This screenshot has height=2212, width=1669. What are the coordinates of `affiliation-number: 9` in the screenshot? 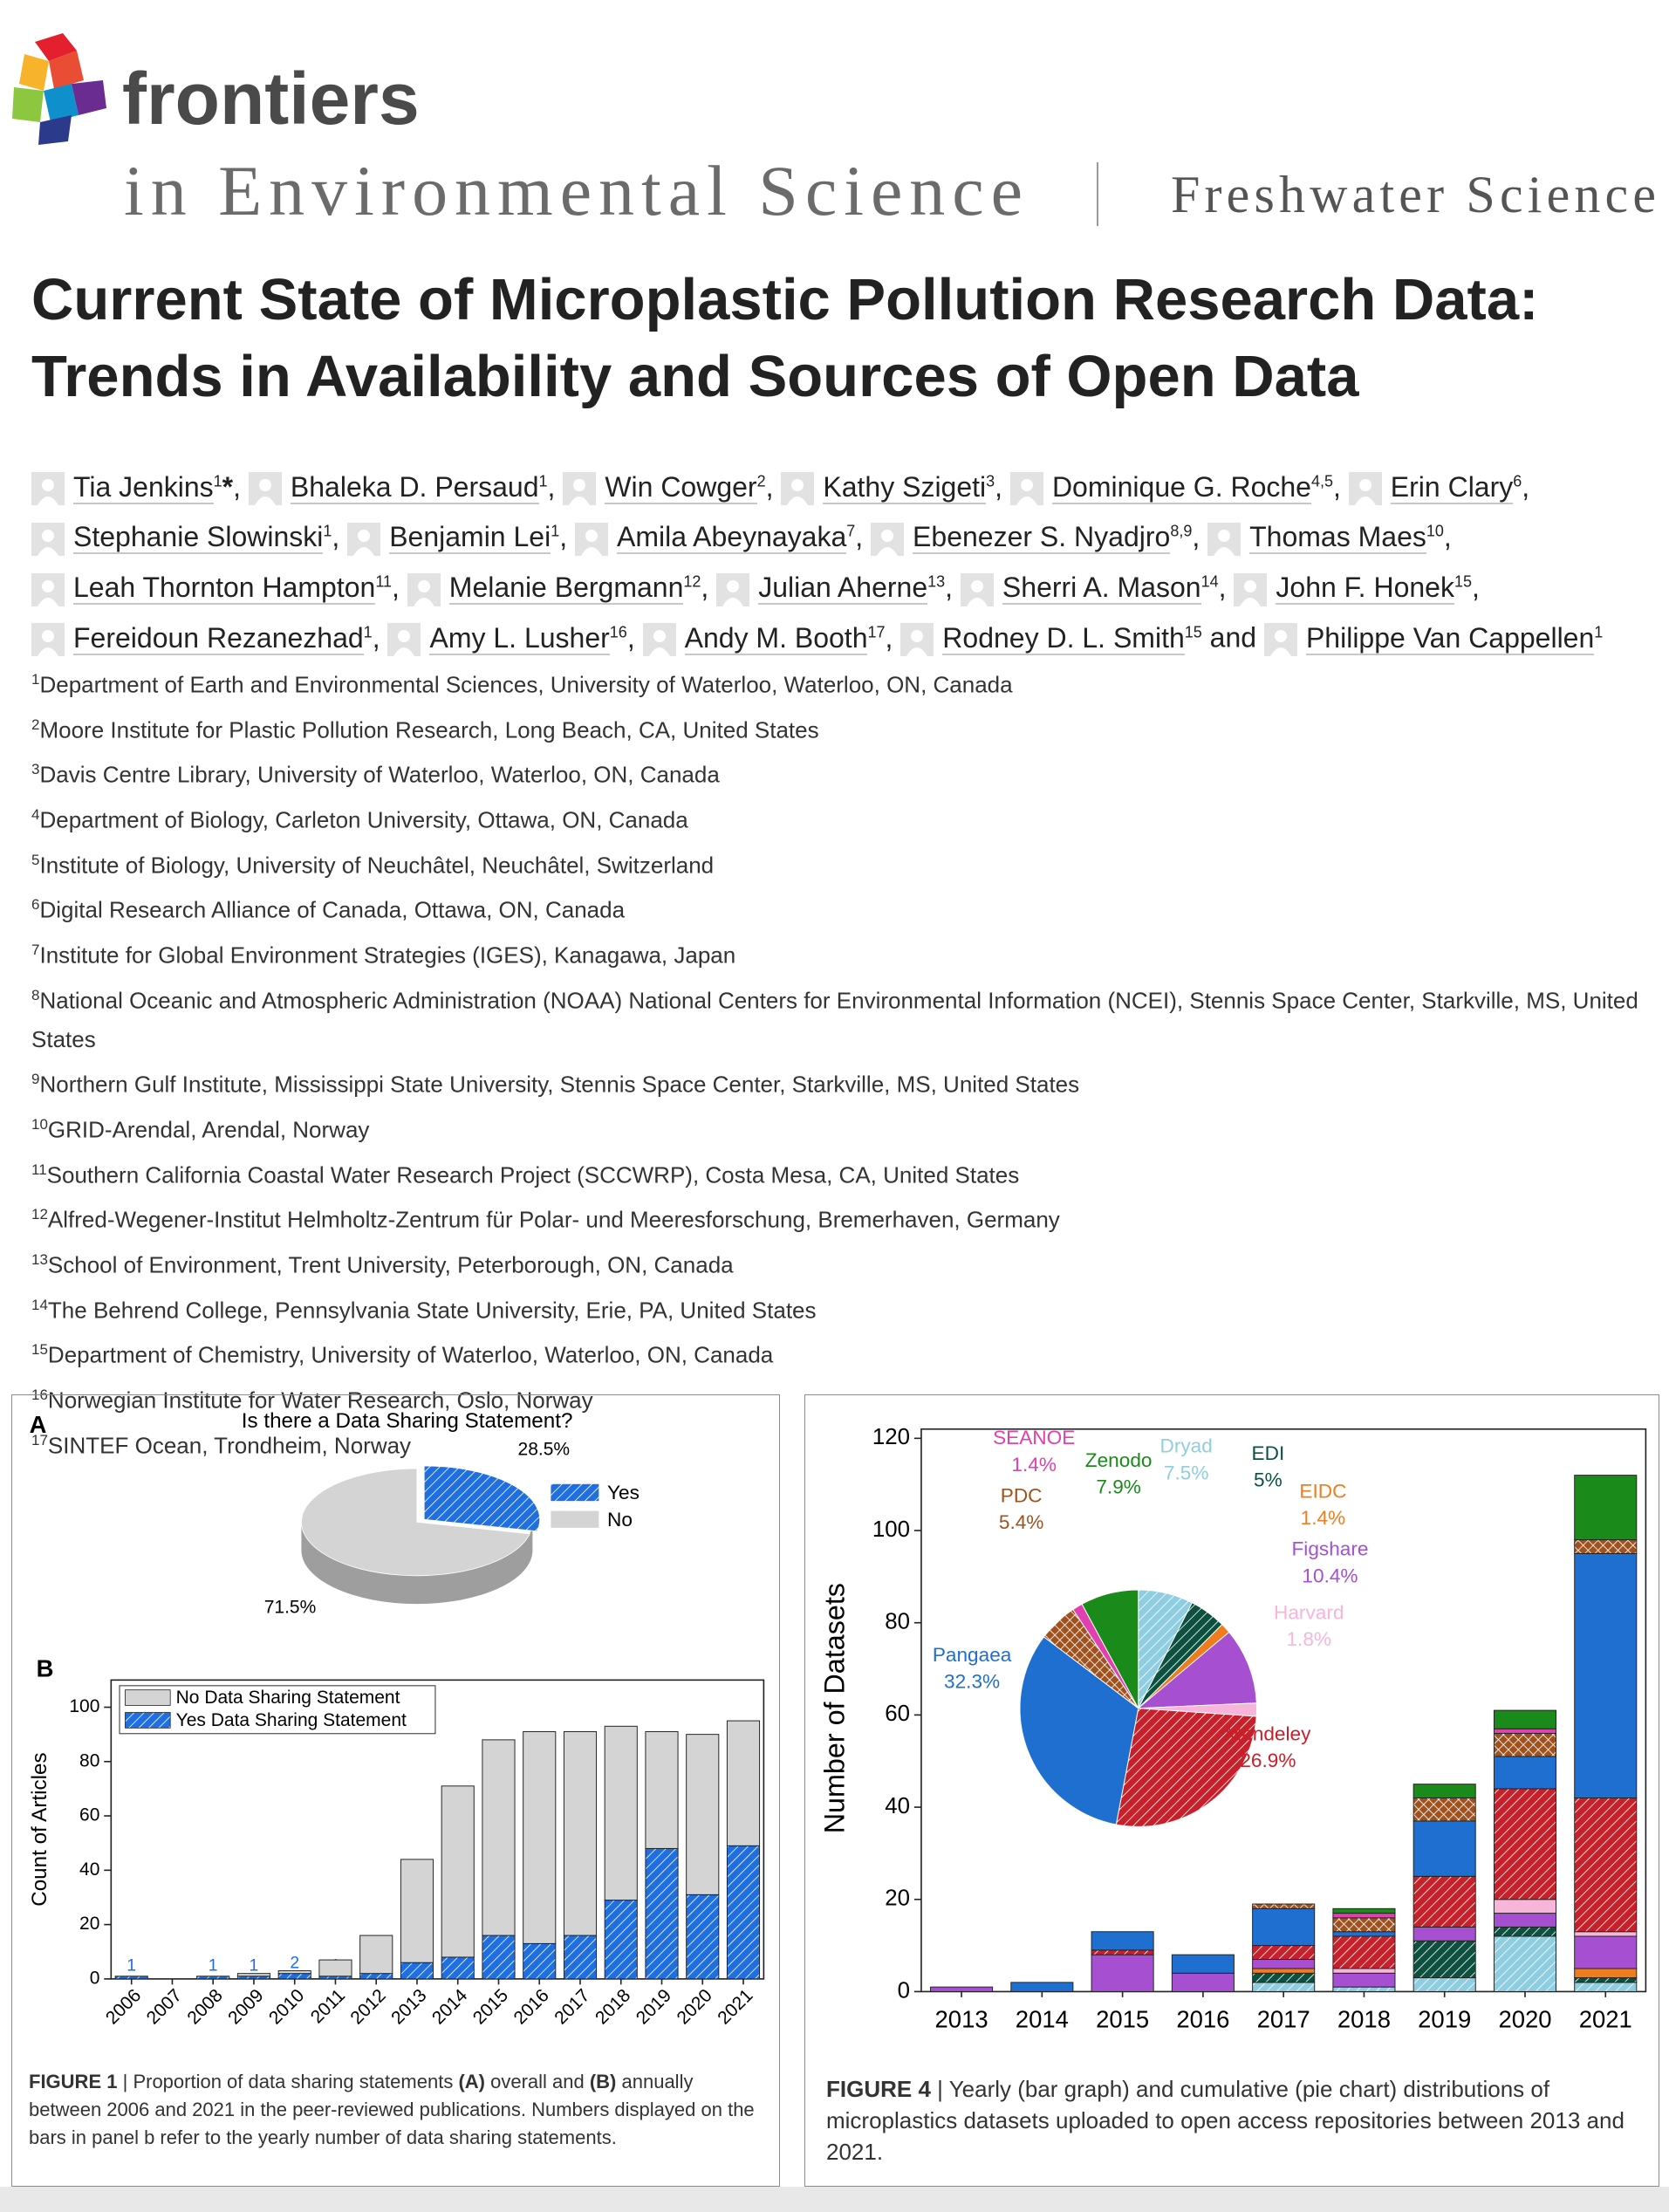 It's located at (35, 1079).